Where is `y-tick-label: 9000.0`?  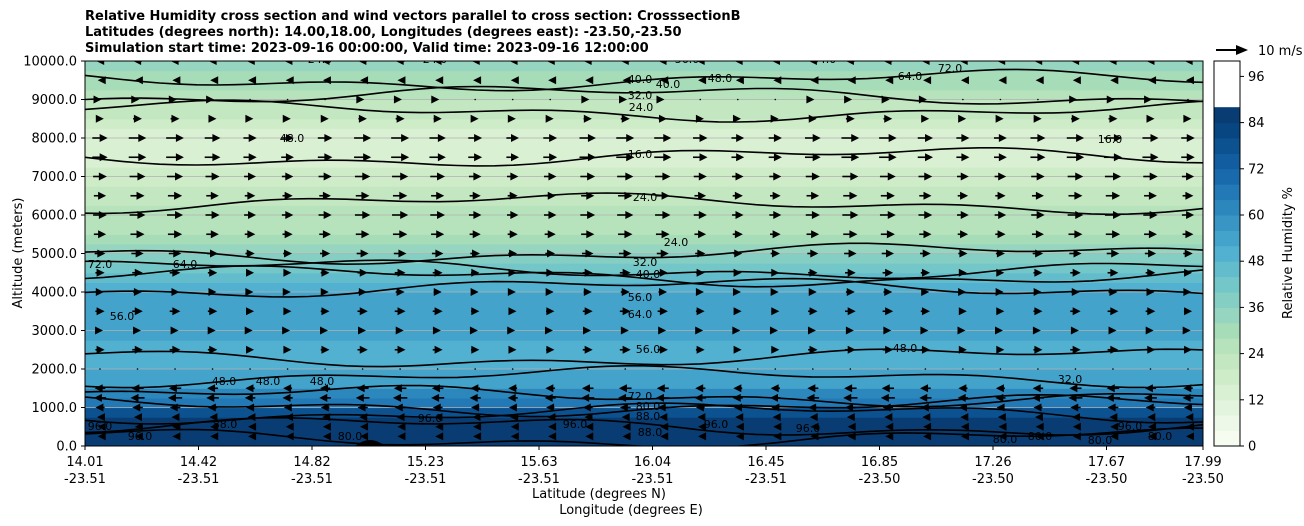
y-tick-label: 9000.0 is located at coordinates (55, 100).